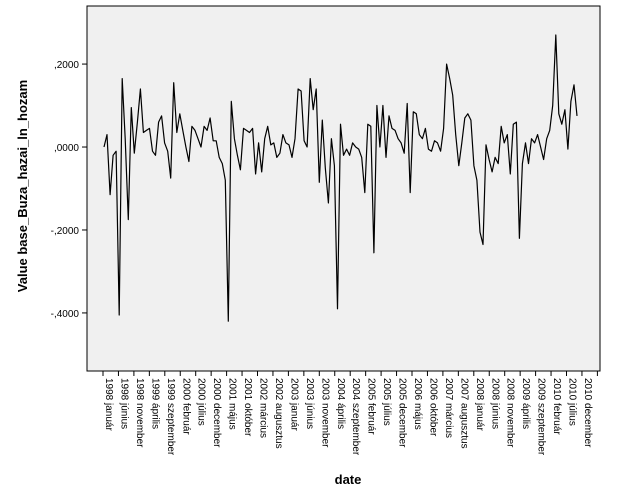 The width and height of the screenshot is (626, 501). What do you see at coordinates (66, 65) in the screenshot?
I see `y-tick-label: ,2000` at bounding box center [66, 65].